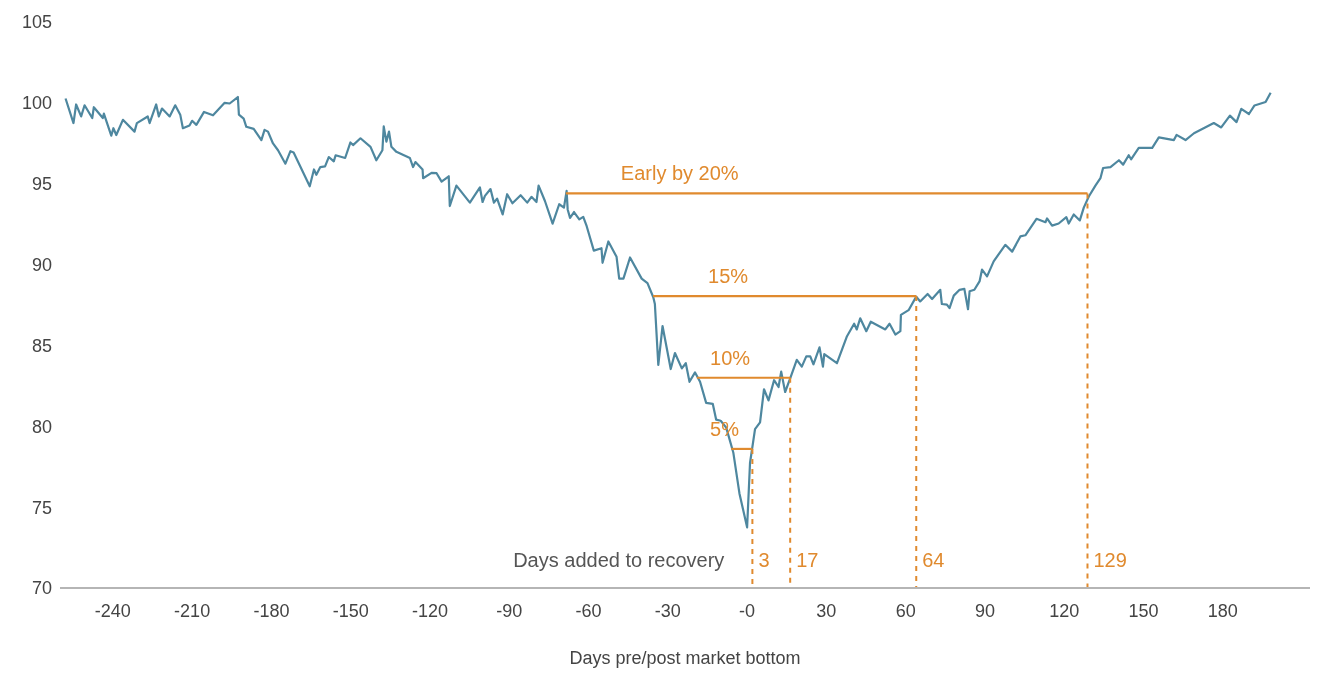 This screenshot has width=1320, height=677. Describe the element at coordinates (41, 264) in the screenshot. I see `y-tick-label: 90` at that location.